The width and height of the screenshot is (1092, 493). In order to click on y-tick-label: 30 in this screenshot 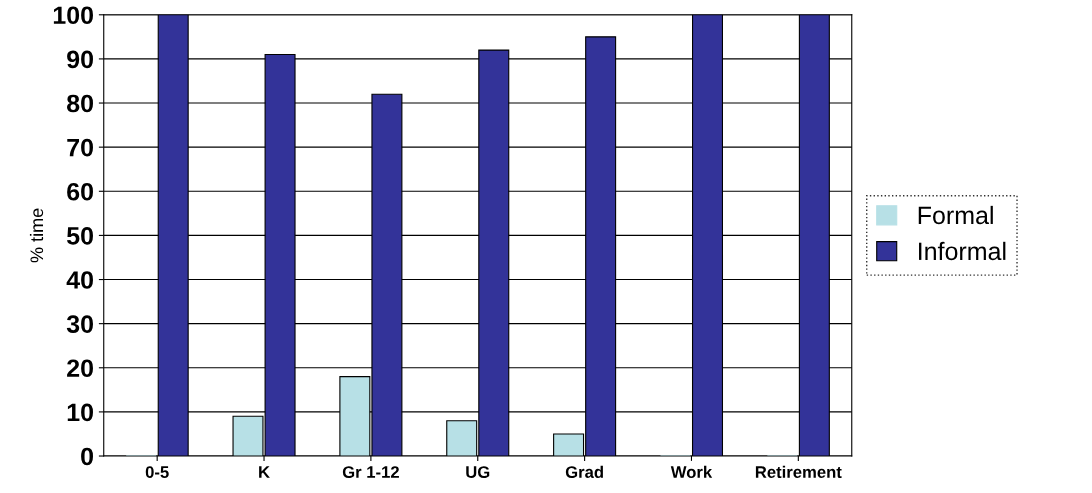, I will do `click(79, 324)`.